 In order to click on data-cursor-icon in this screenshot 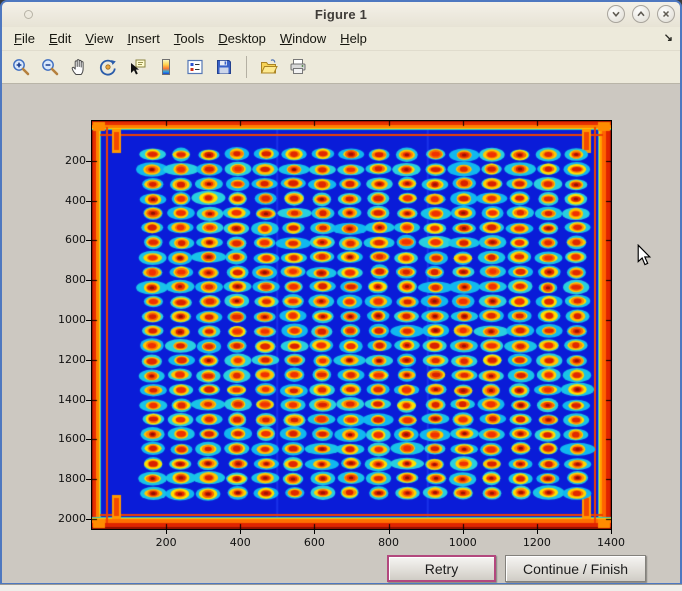, I will do `click(138, 67)`.